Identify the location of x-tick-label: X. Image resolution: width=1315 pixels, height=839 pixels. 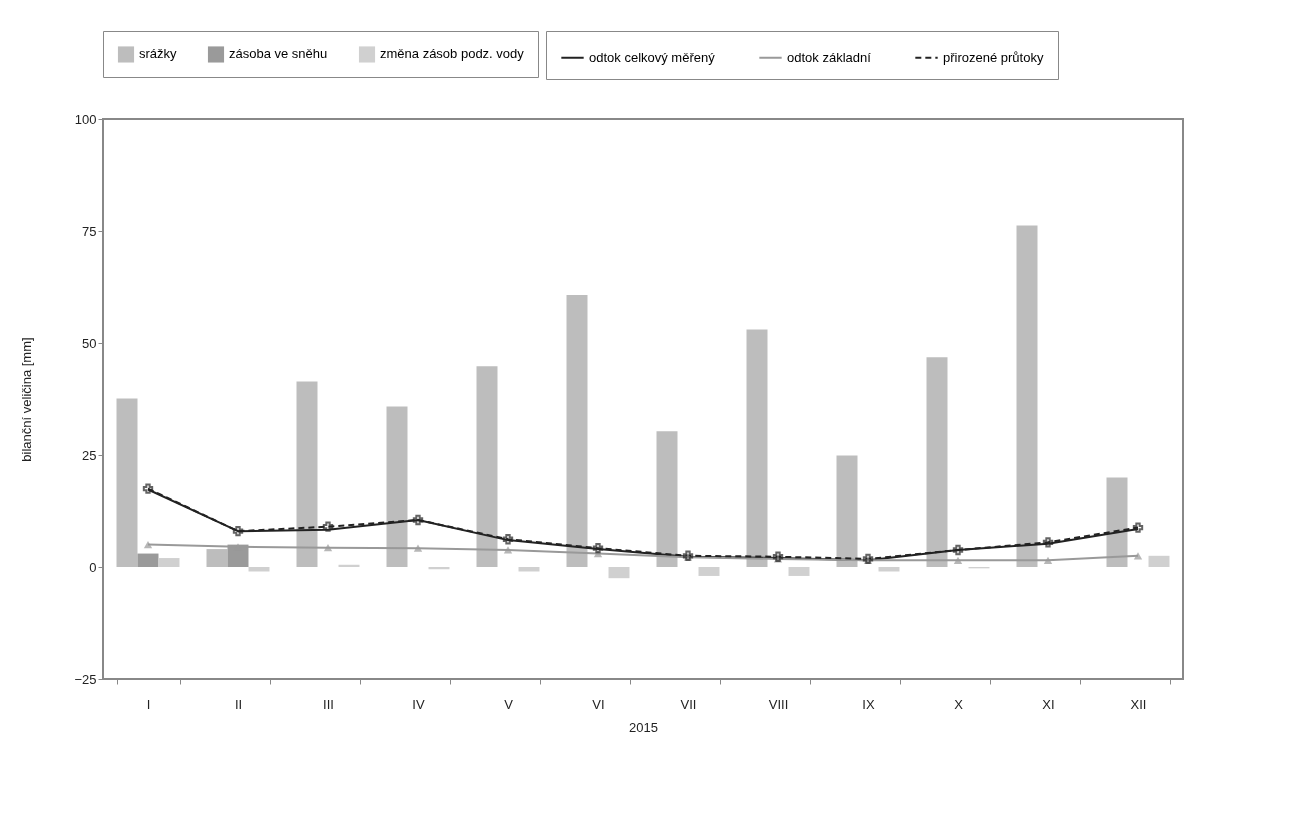
(959, 704).